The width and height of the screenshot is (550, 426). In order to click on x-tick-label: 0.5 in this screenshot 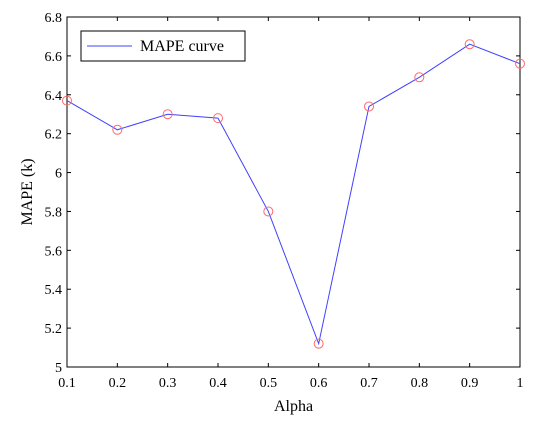, I will do `click(269, 383)`.